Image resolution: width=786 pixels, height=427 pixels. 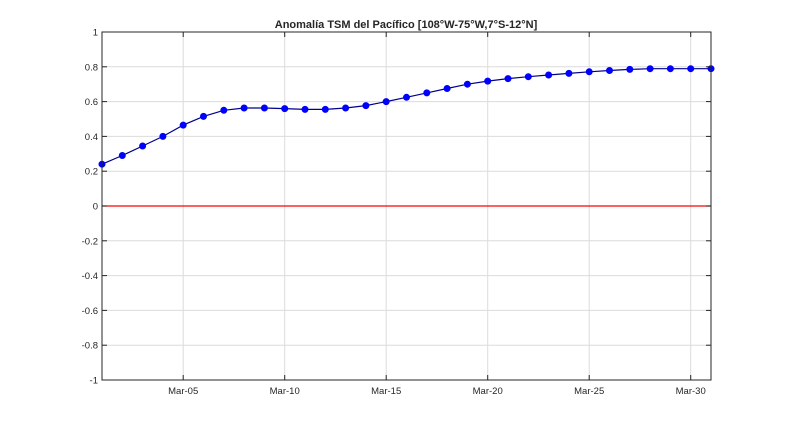 What do you see at coordinates (386, 391) in the screenshot?
I see `x-tick-label: Mar-15` at bounding box center [386, 391].